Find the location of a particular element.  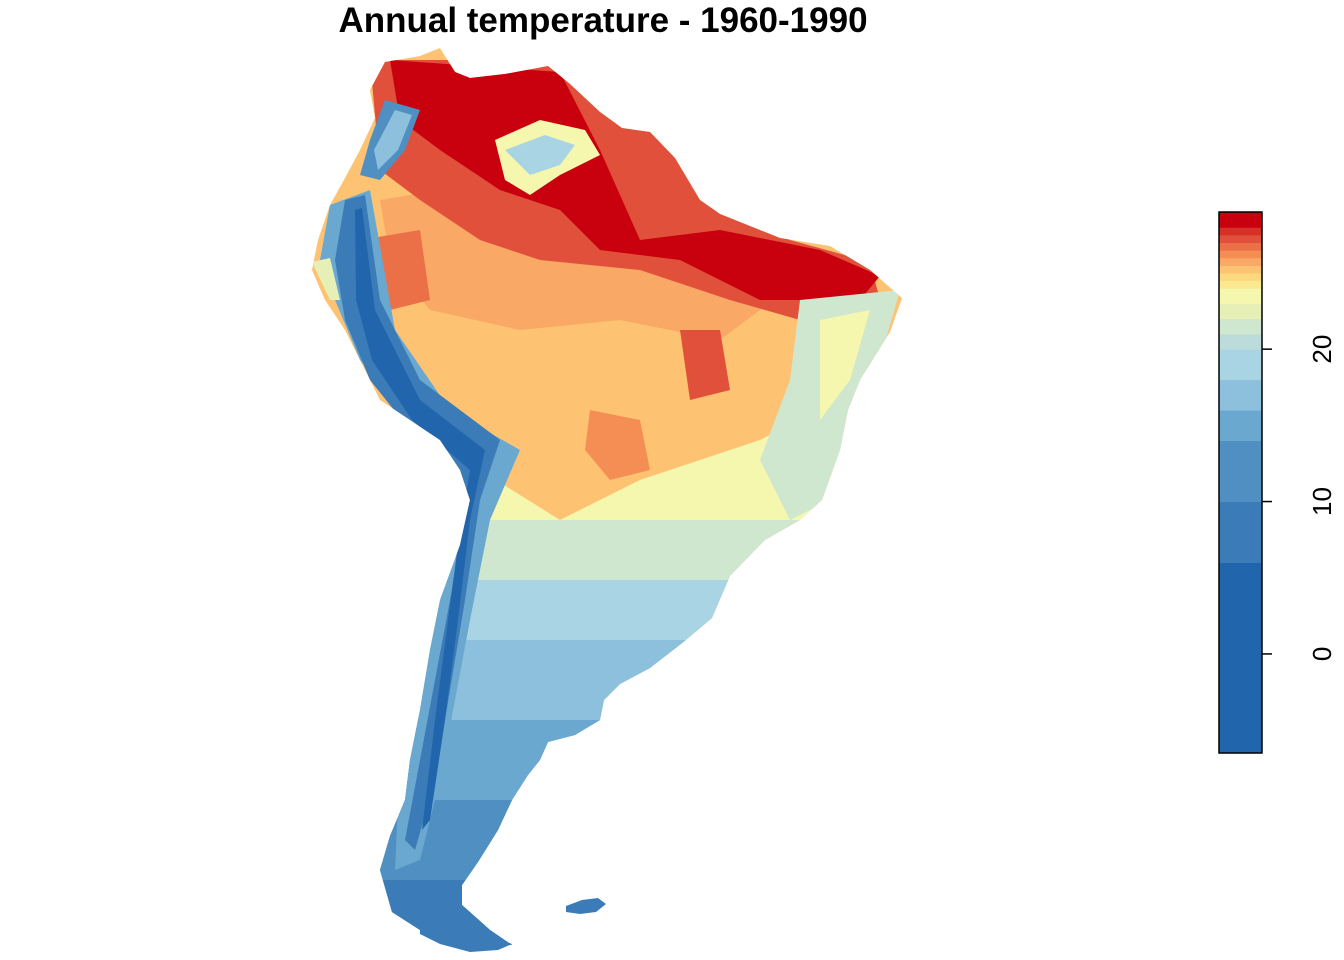

legend-tick-label-2: 20 is located at coordinates (1322, 349).